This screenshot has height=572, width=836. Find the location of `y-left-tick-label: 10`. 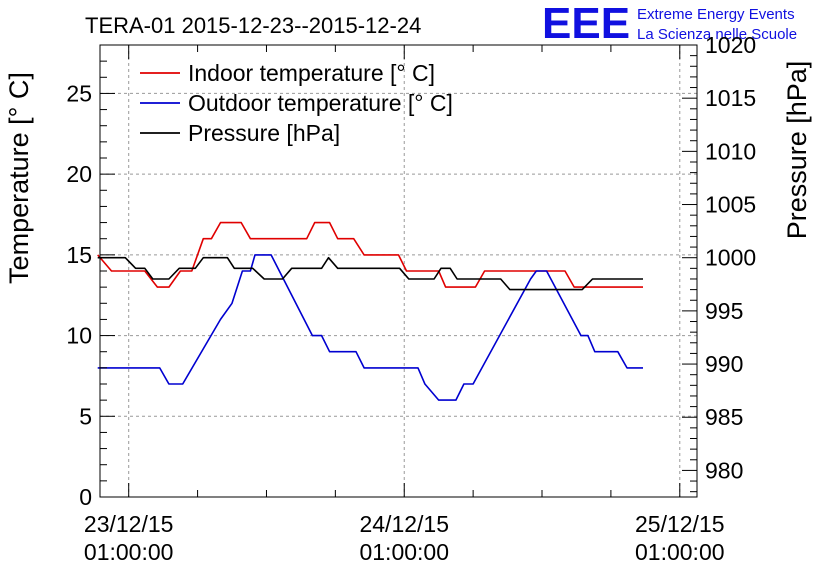

y-left-tick-label: 10 is located at coordinates (79, 336).